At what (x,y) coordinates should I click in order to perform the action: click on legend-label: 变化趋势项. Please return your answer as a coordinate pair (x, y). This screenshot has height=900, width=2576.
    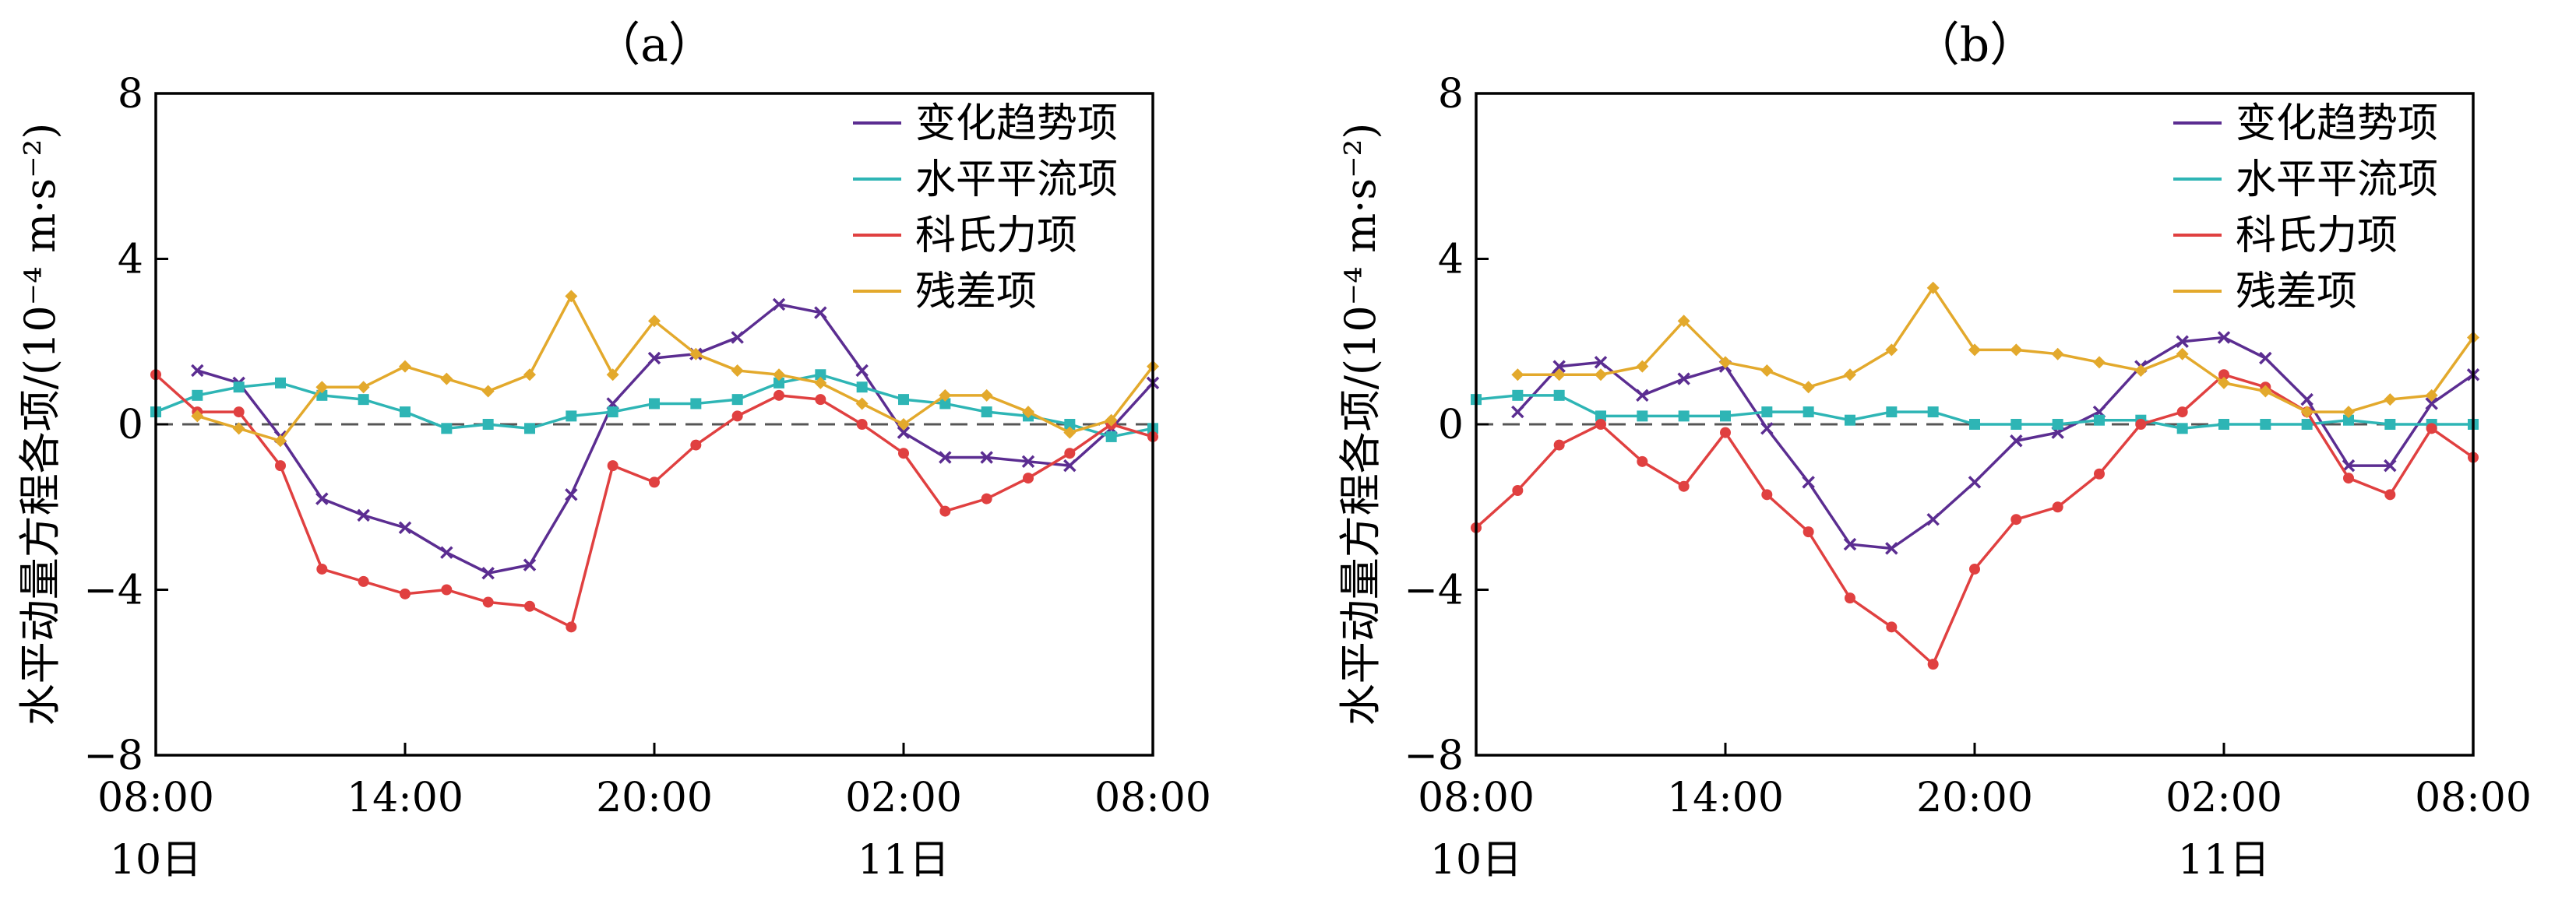
    Looking at the image, I should click on (1016, 124).